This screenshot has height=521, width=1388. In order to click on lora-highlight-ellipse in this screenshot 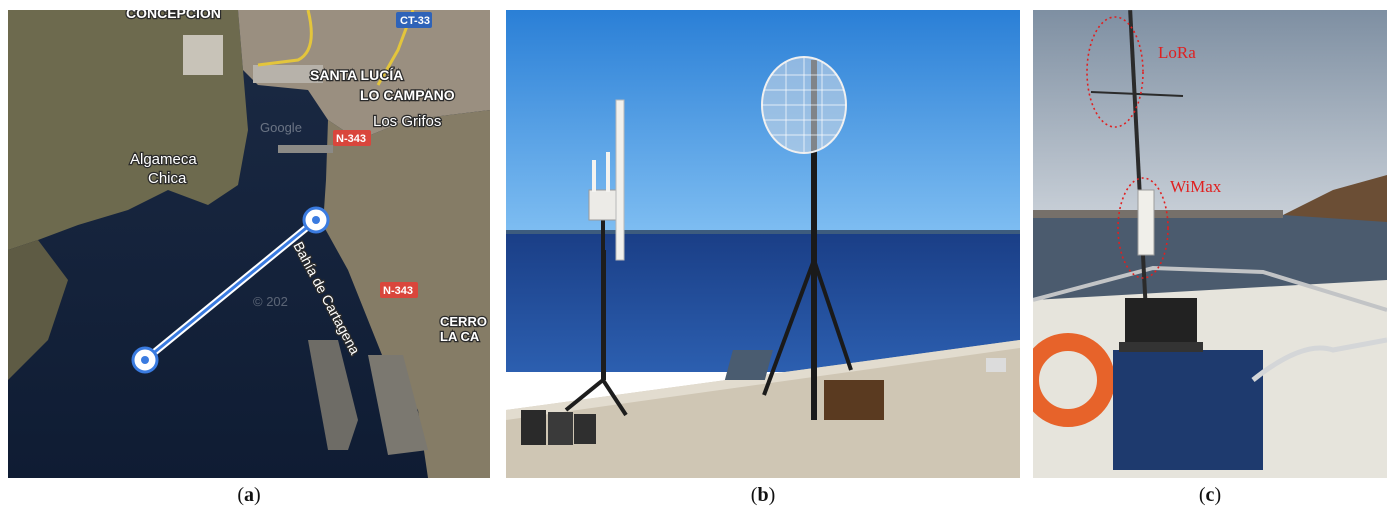, I will do `click(1115, 72)`.